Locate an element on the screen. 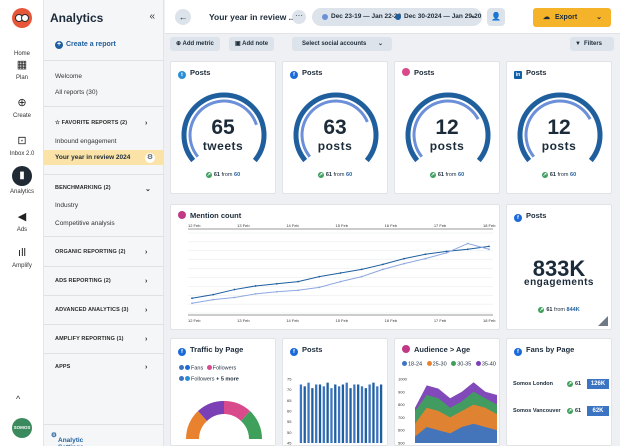 The width and height of the screenshot is (620, 446). section-organic-reporting: ORGANIC REPORTING (2) › is located at coordinates (101, 252).